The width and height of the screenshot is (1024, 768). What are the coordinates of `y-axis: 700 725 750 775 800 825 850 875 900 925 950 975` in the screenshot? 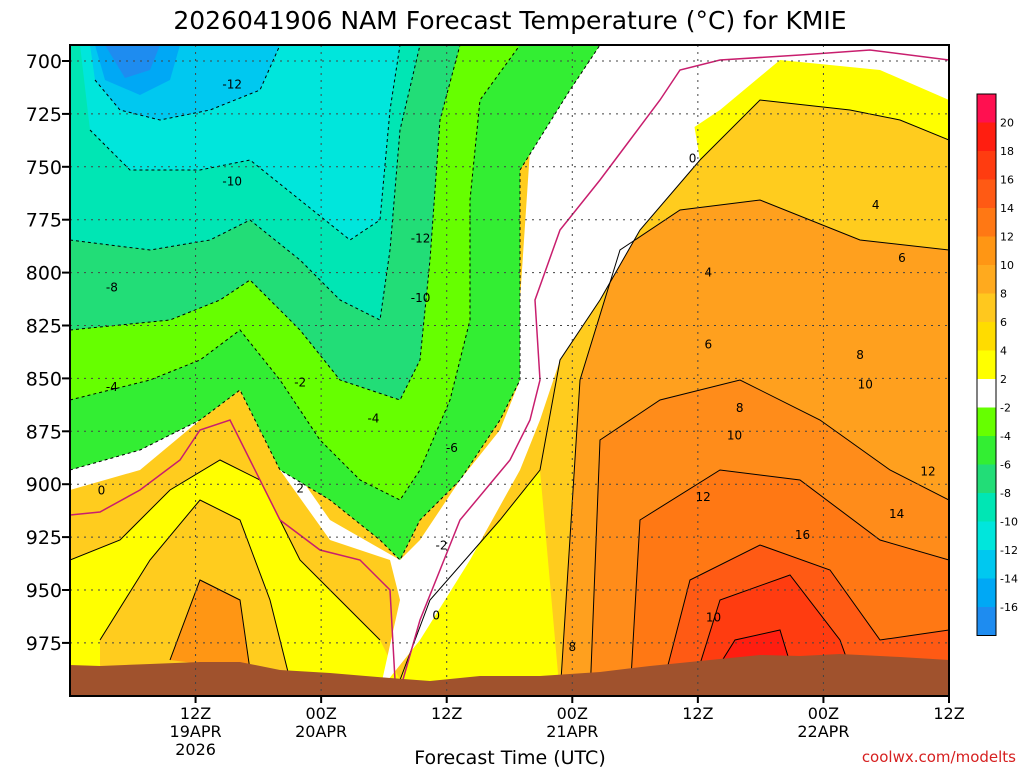 It's located at (48, 353).